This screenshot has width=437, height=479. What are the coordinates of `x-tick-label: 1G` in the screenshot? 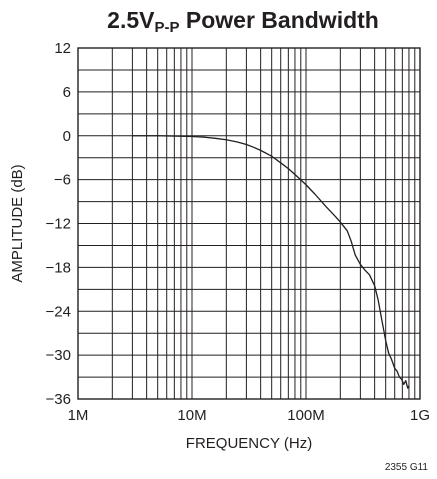 It's located at (420, 415).